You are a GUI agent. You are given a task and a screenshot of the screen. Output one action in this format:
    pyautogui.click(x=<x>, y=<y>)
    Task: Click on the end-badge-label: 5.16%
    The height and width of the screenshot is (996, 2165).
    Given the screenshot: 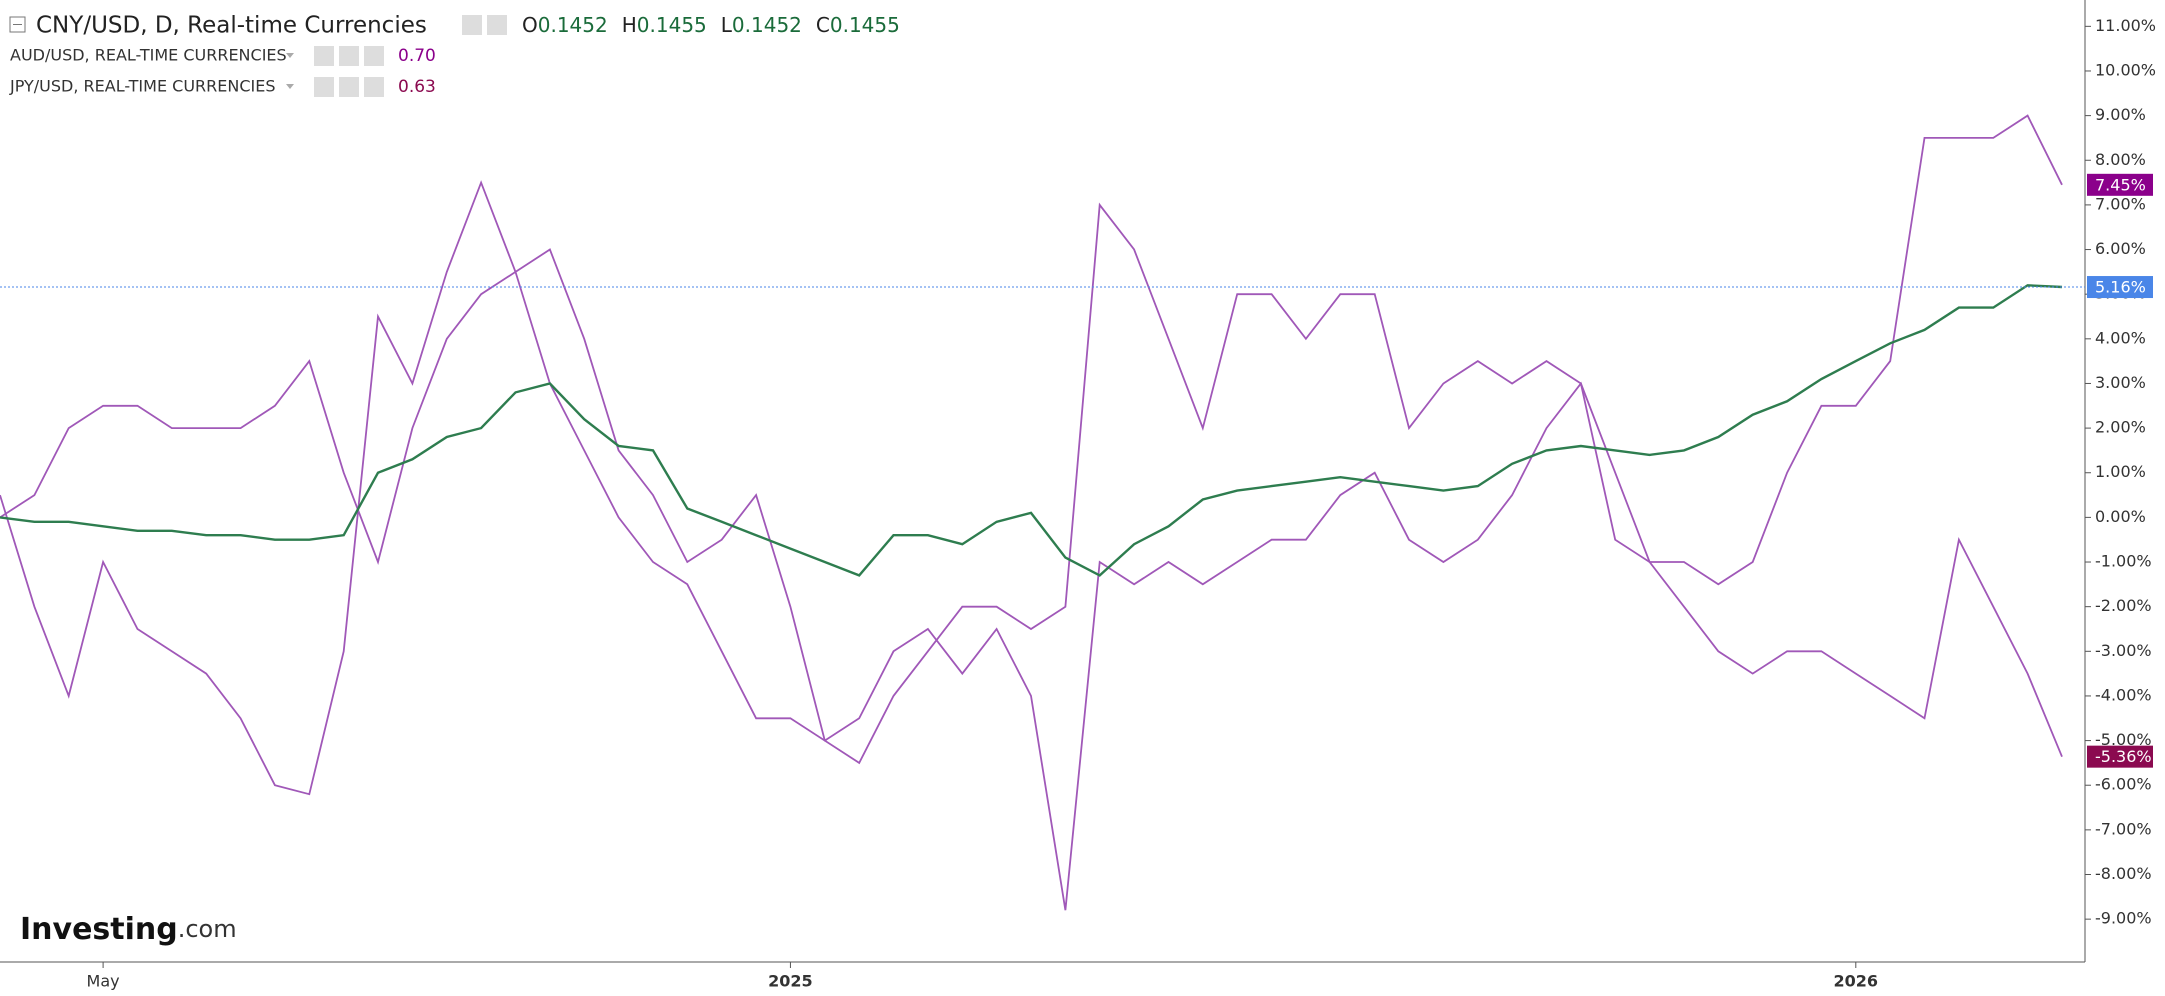 What is the action you would take?
    pyautogui.click(x=2120, y=287)
    